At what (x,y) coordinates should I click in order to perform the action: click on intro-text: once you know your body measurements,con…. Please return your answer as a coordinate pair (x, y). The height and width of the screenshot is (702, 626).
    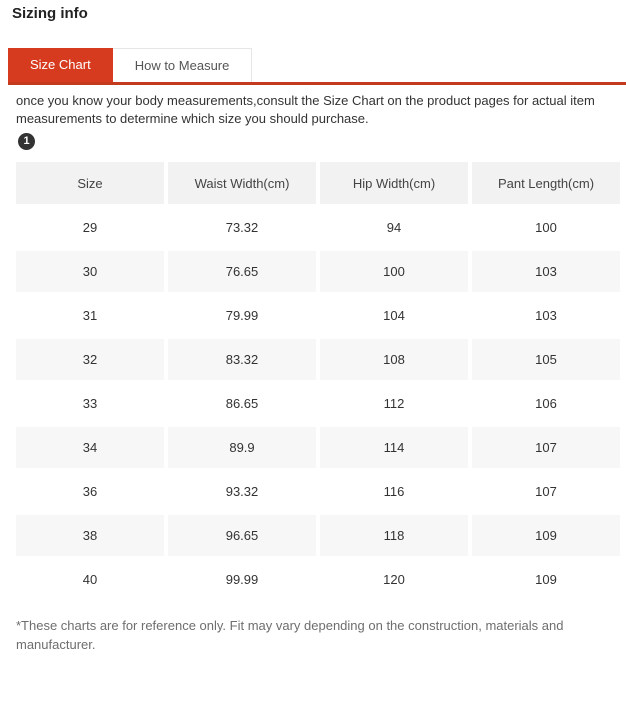
    Looking at the image, I should click on (305, 109).